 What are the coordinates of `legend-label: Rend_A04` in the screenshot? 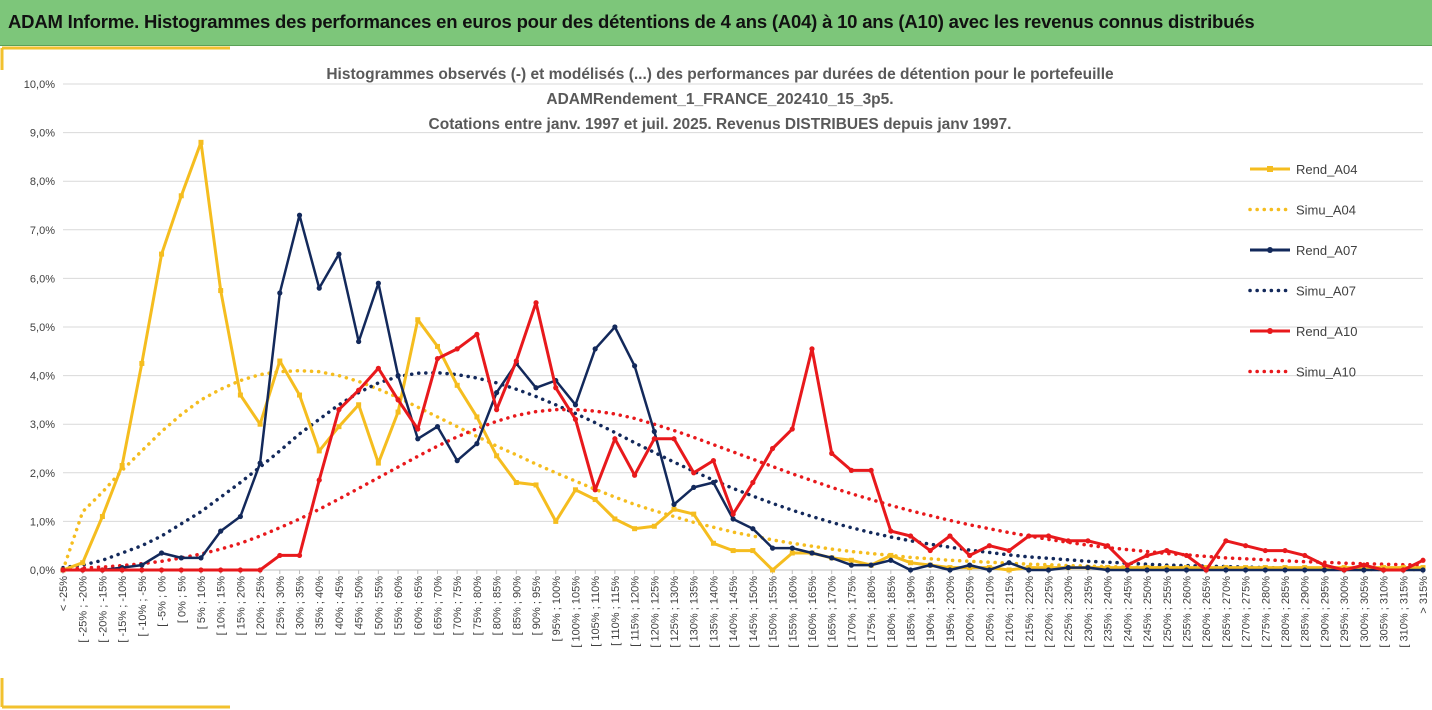 It's located at (1326, 169).